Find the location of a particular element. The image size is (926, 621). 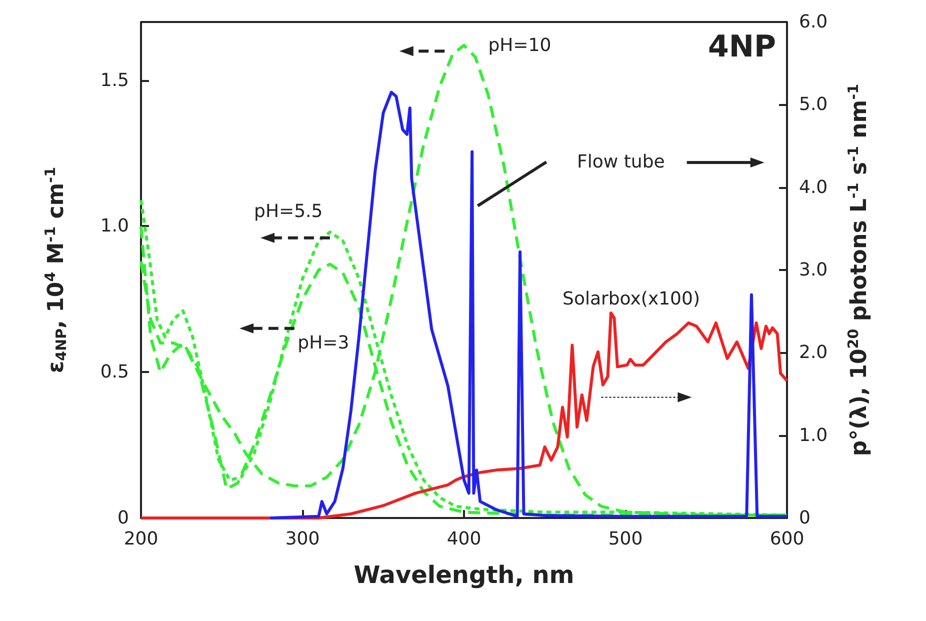

y2-tick-label: 4.0 is located at coordinates (813, 187).